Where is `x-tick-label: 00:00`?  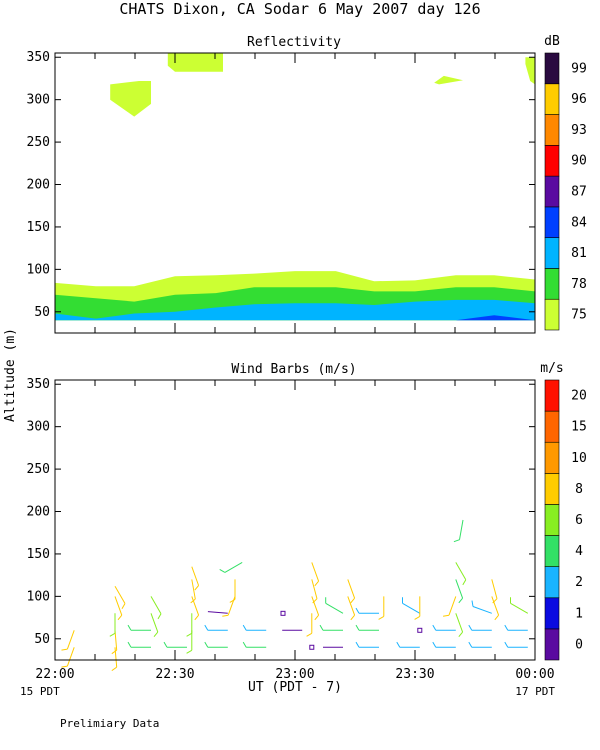 x-tick-label: 00:00 is located at coordinates (534, 674).